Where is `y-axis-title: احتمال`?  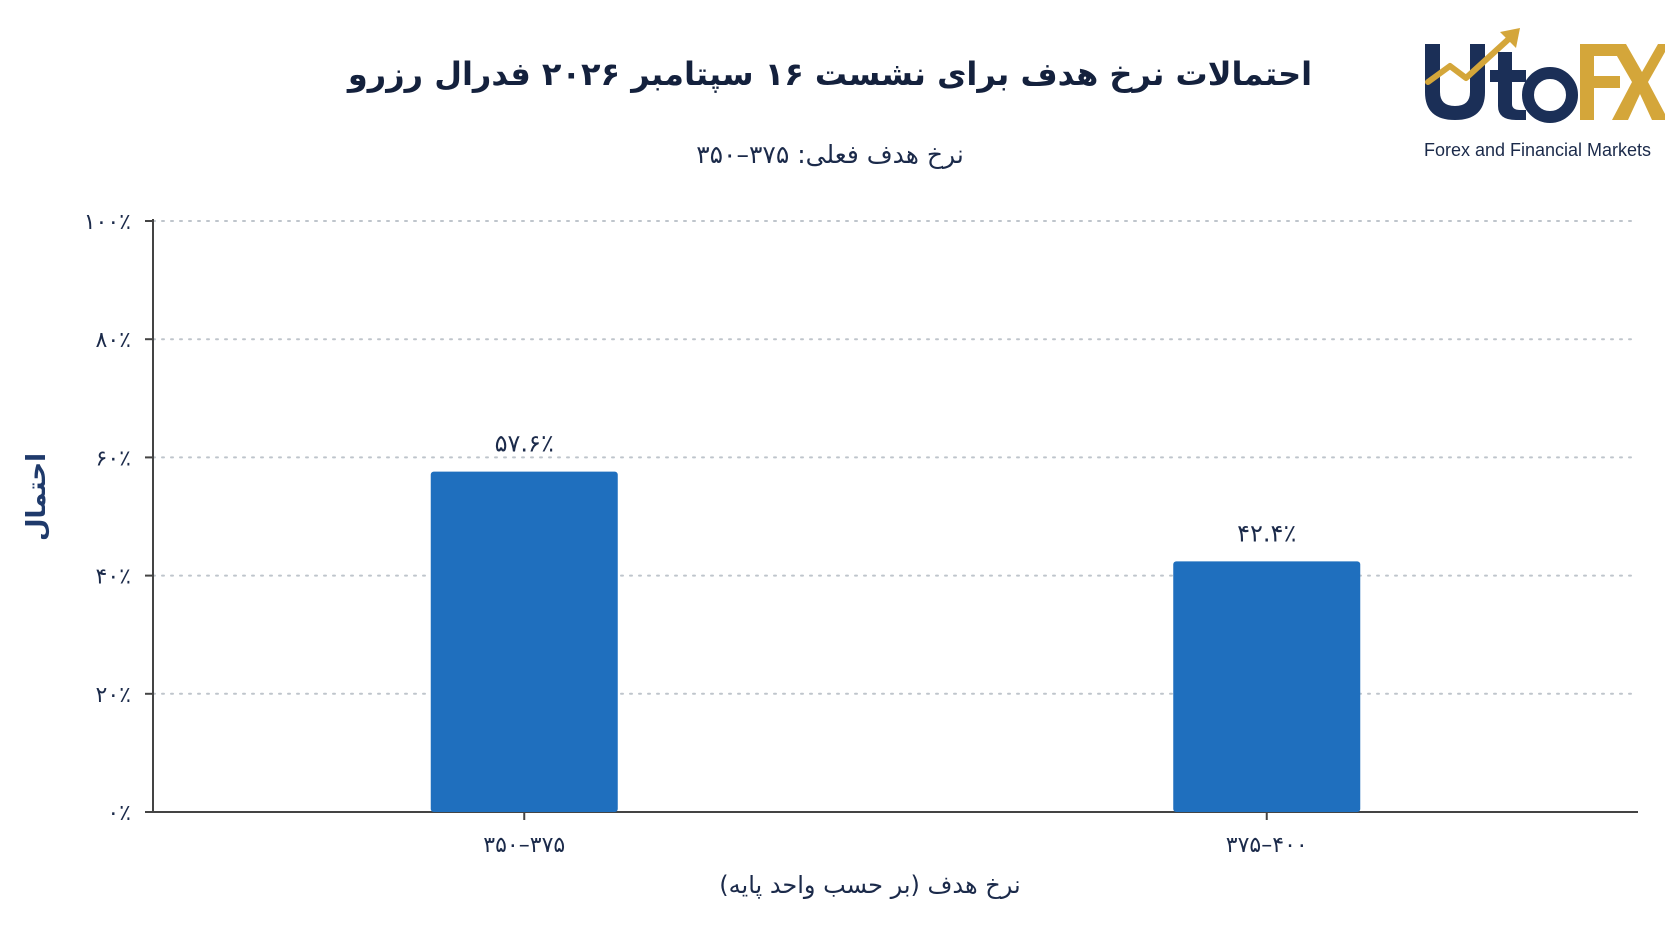
y-axis-title: احتمال is located at coordinates (37, 497).